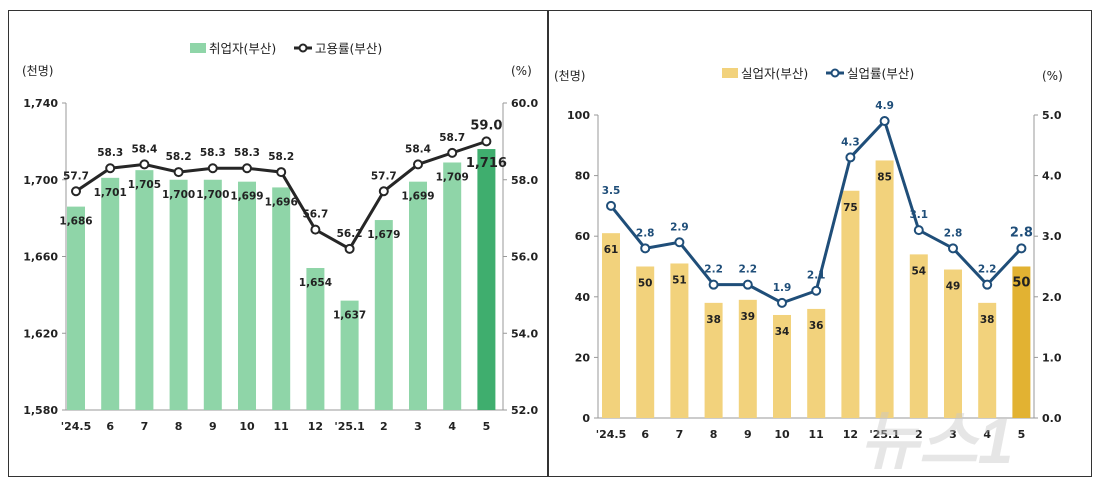 The width and height of the screenshot is (1102, 489). What do you see at coordinates (850, 208) in the screenshot?
I see `bar-value-label: 75` at bounding box center [850, 208].